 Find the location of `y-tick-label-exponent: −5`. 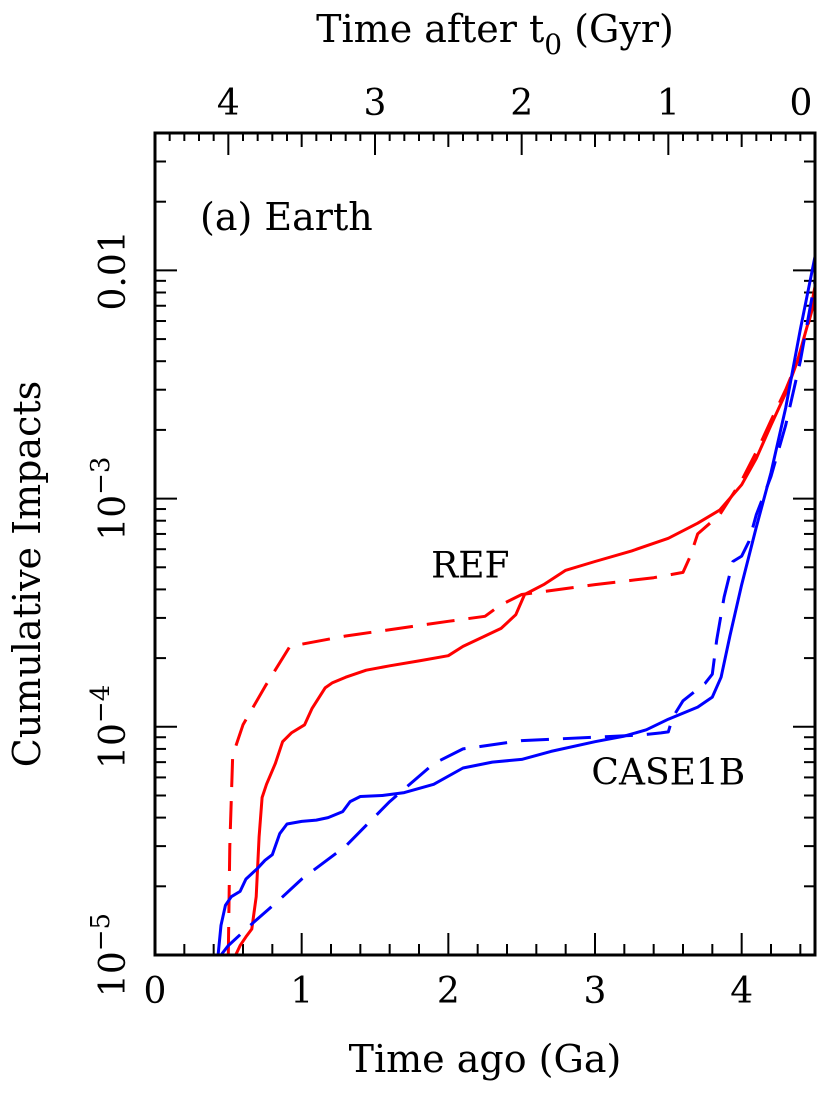

y-tick-label-exponent: −5 is located at coordinates (101, 932).